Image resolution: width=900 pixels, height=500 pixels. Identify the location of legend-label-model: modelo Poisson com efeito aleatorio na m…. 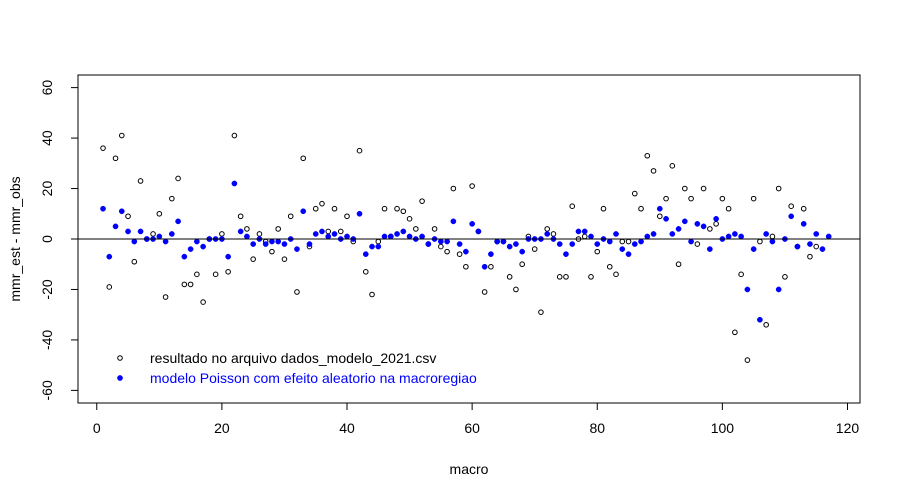
(313, 378).